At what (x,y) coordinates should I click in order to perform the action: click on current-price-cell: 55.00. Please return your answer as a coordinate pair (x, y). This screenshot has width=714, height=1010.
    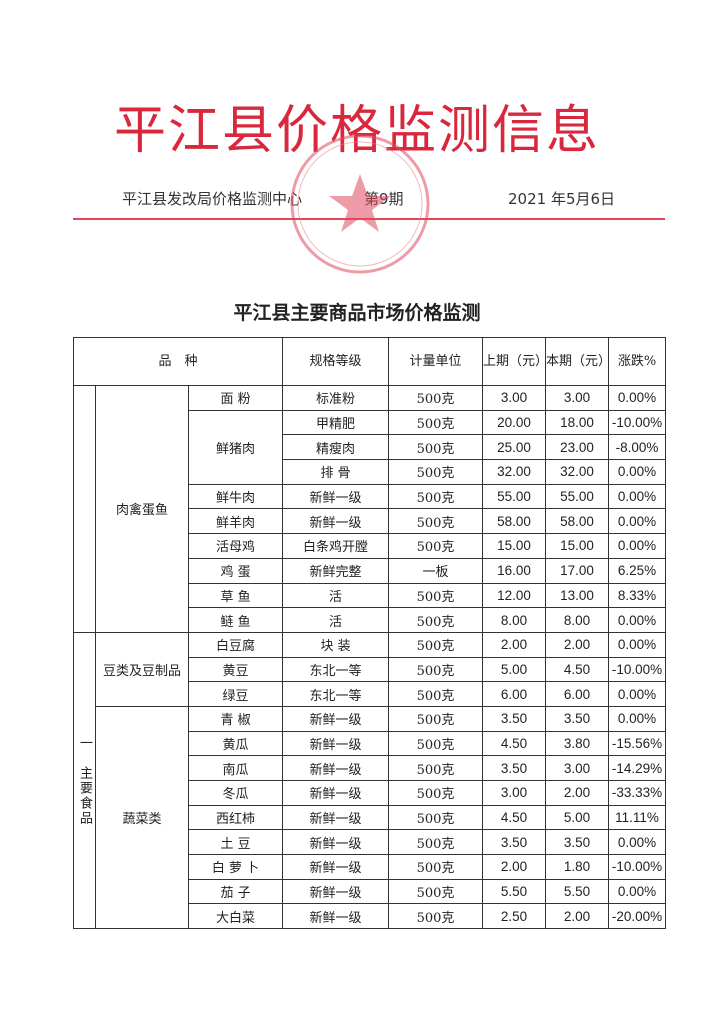
    Looking at the image, I should click on (577, 496).